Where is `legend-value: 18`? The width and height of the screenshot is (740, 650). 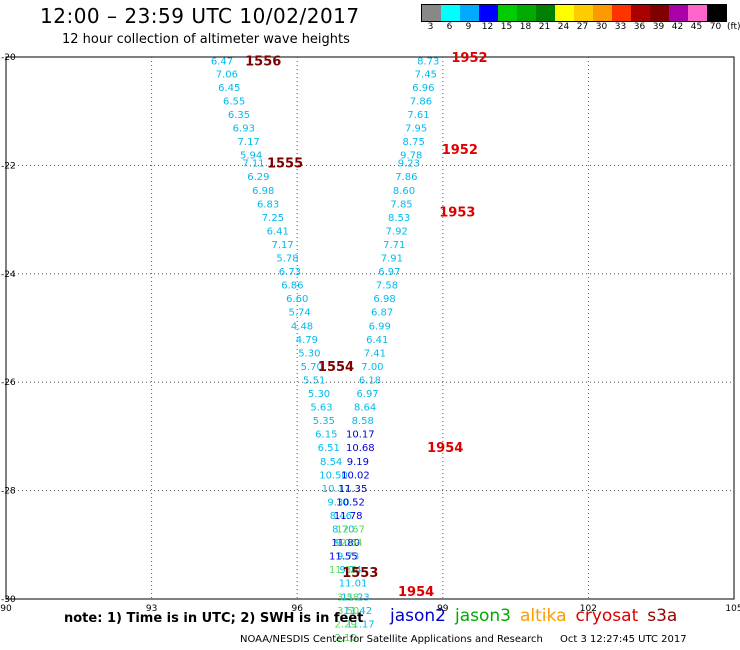 legend-value: 18 is located at coordinates (525, 27).